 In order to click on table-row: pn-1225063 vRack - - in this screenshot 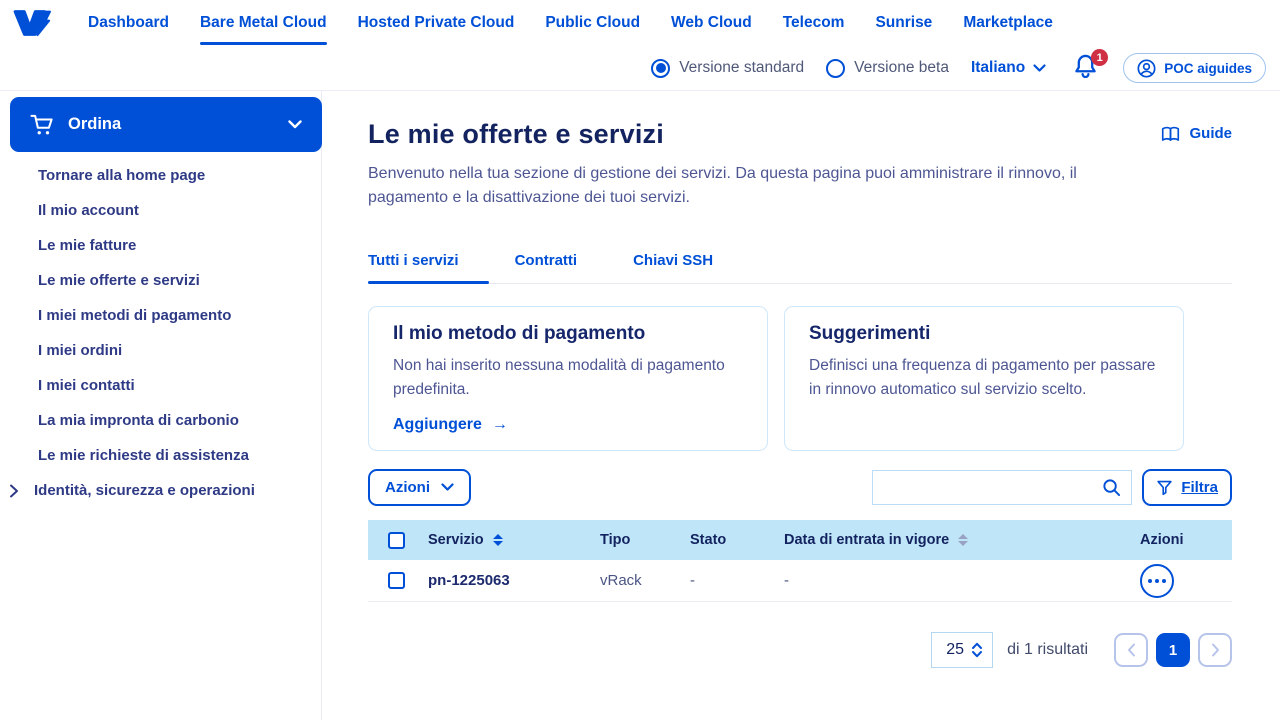, I will do `click(800, 581)`.